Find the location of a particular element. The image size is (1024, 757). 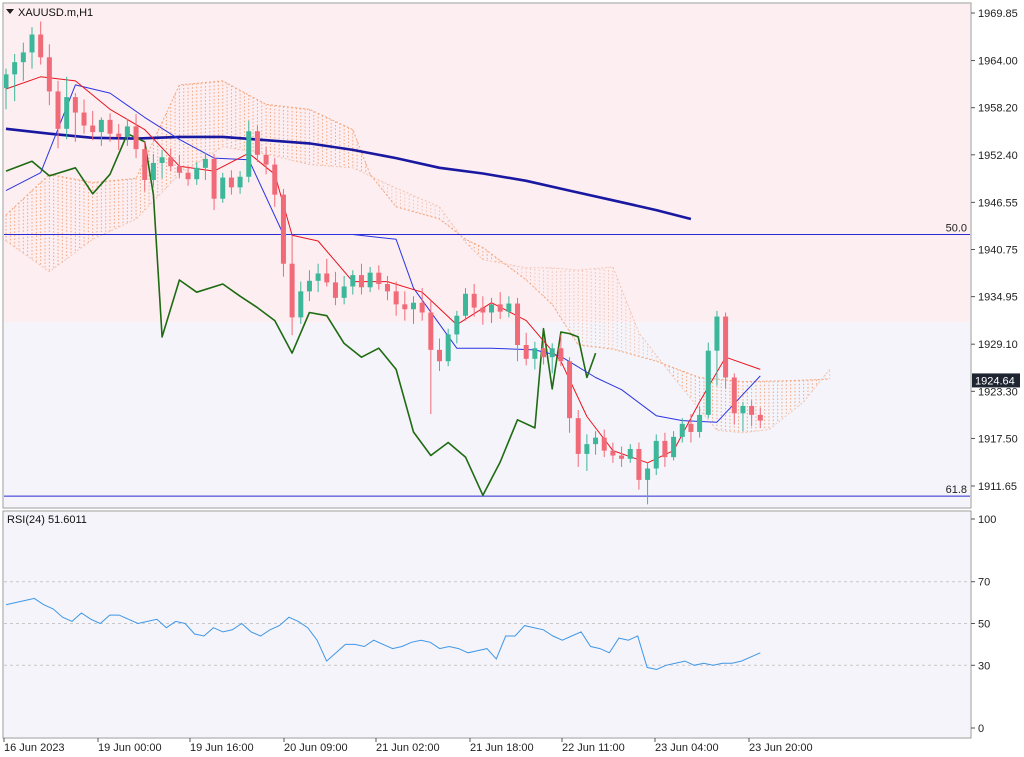

rsi-axis: 100 70 50 30 0 is located at coordinates (983, 624).